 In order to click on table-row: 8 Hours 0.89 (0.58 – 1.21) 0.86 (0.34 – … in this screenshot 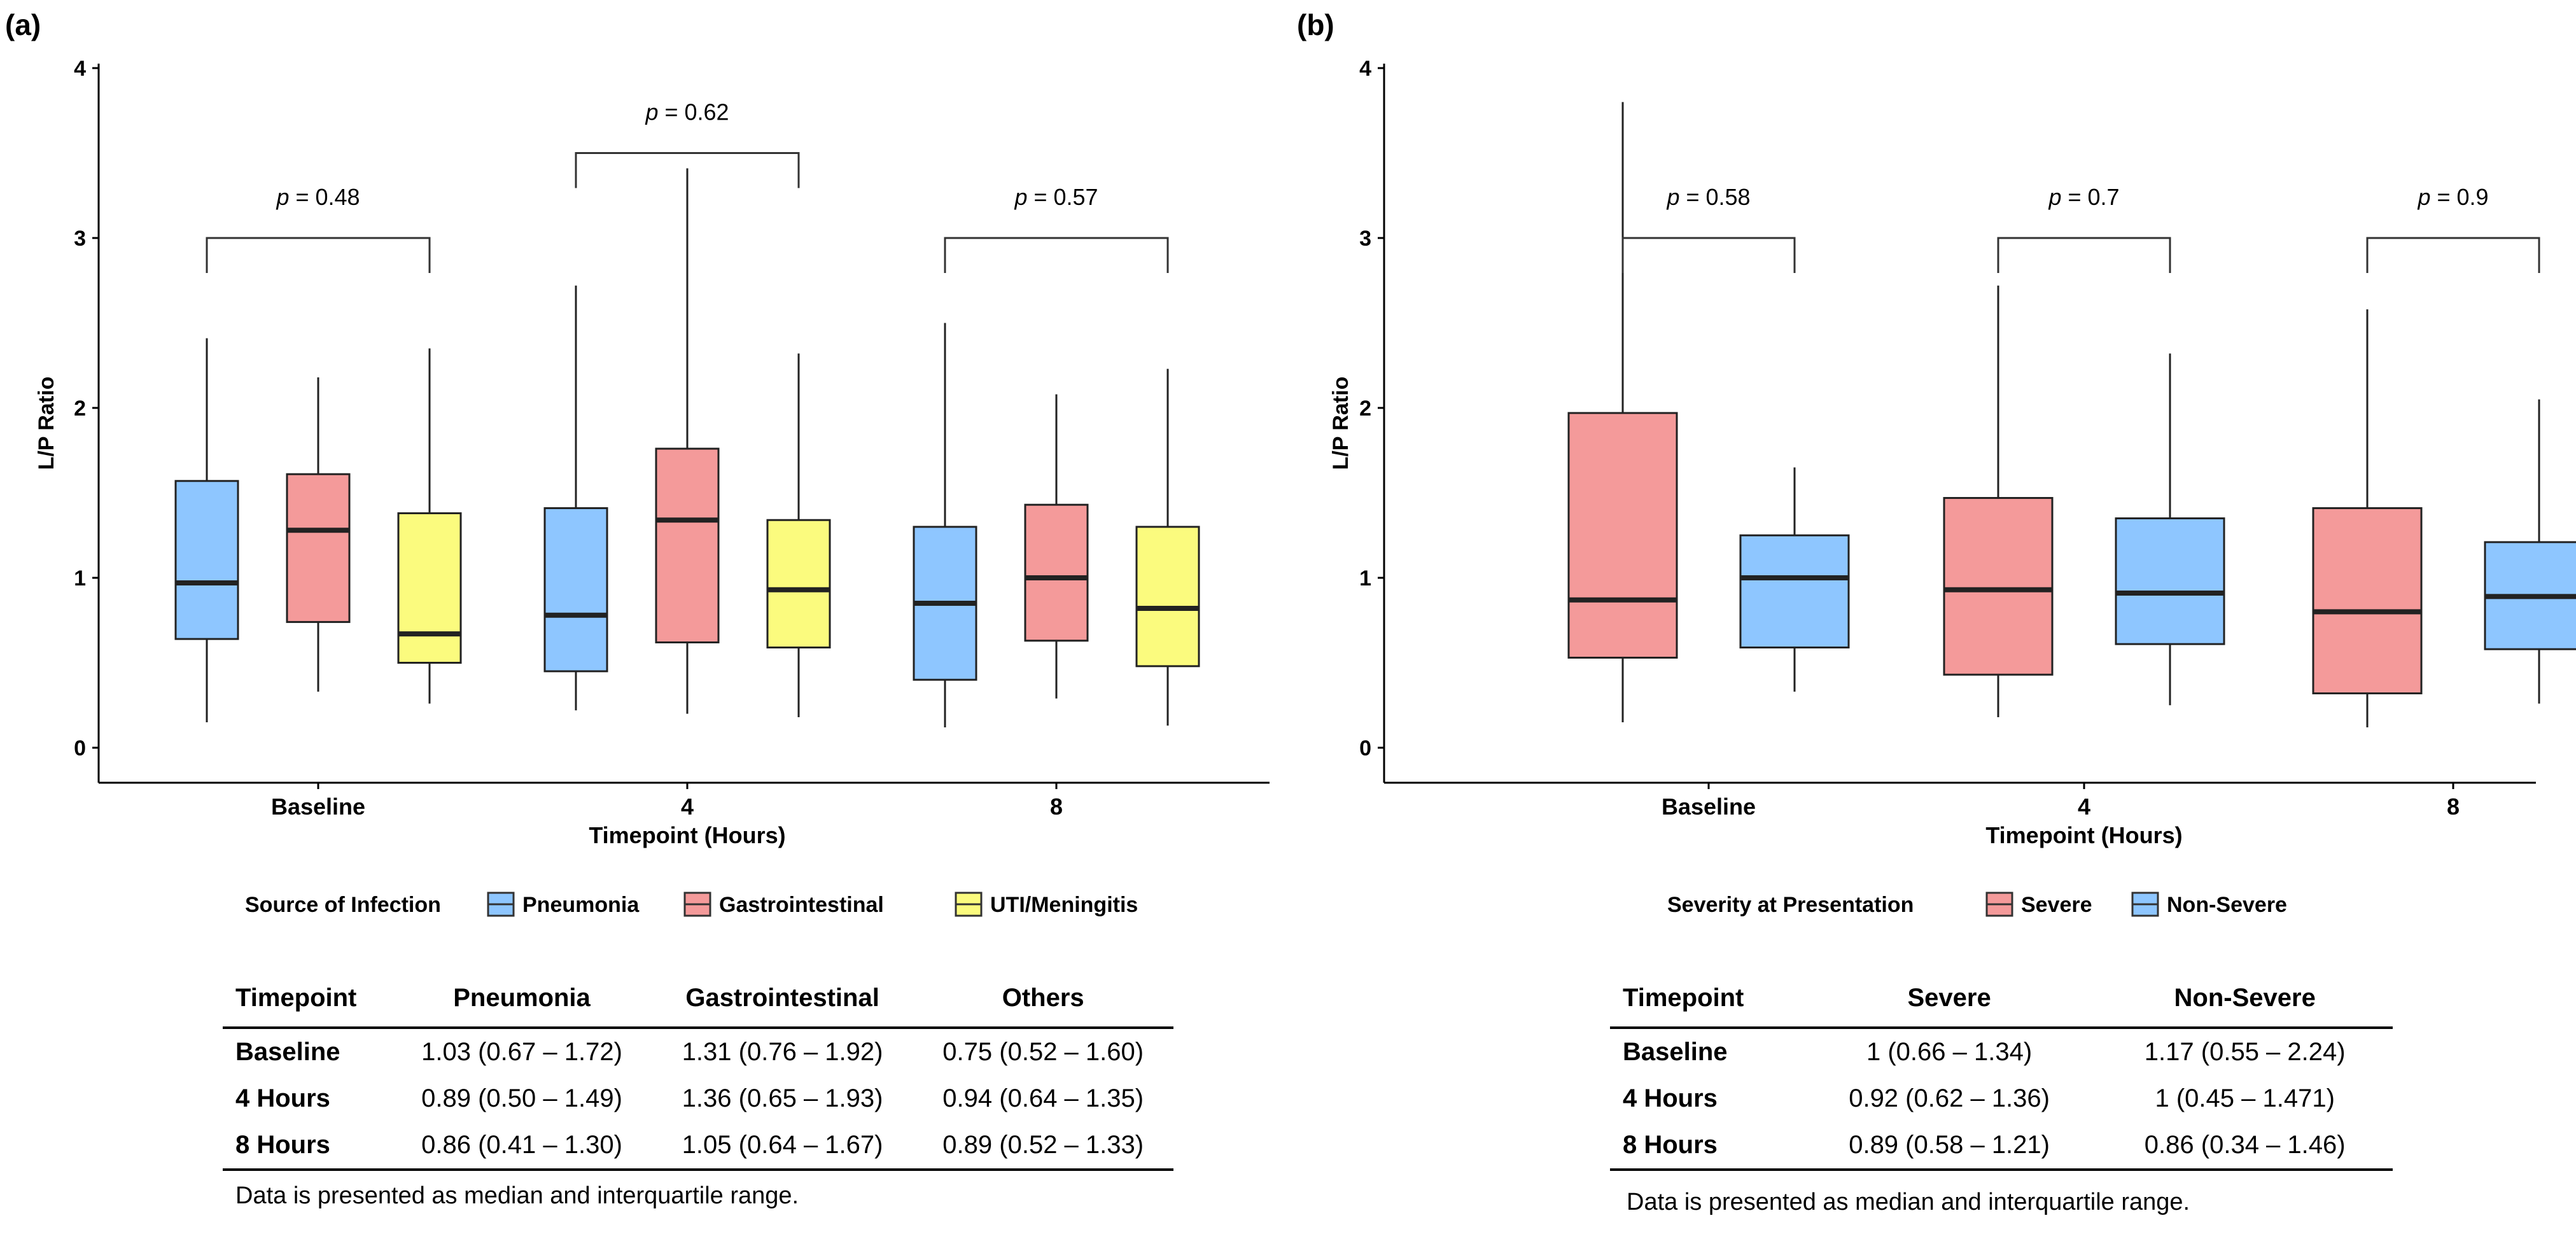, I will do `click(2001, 1146)`.